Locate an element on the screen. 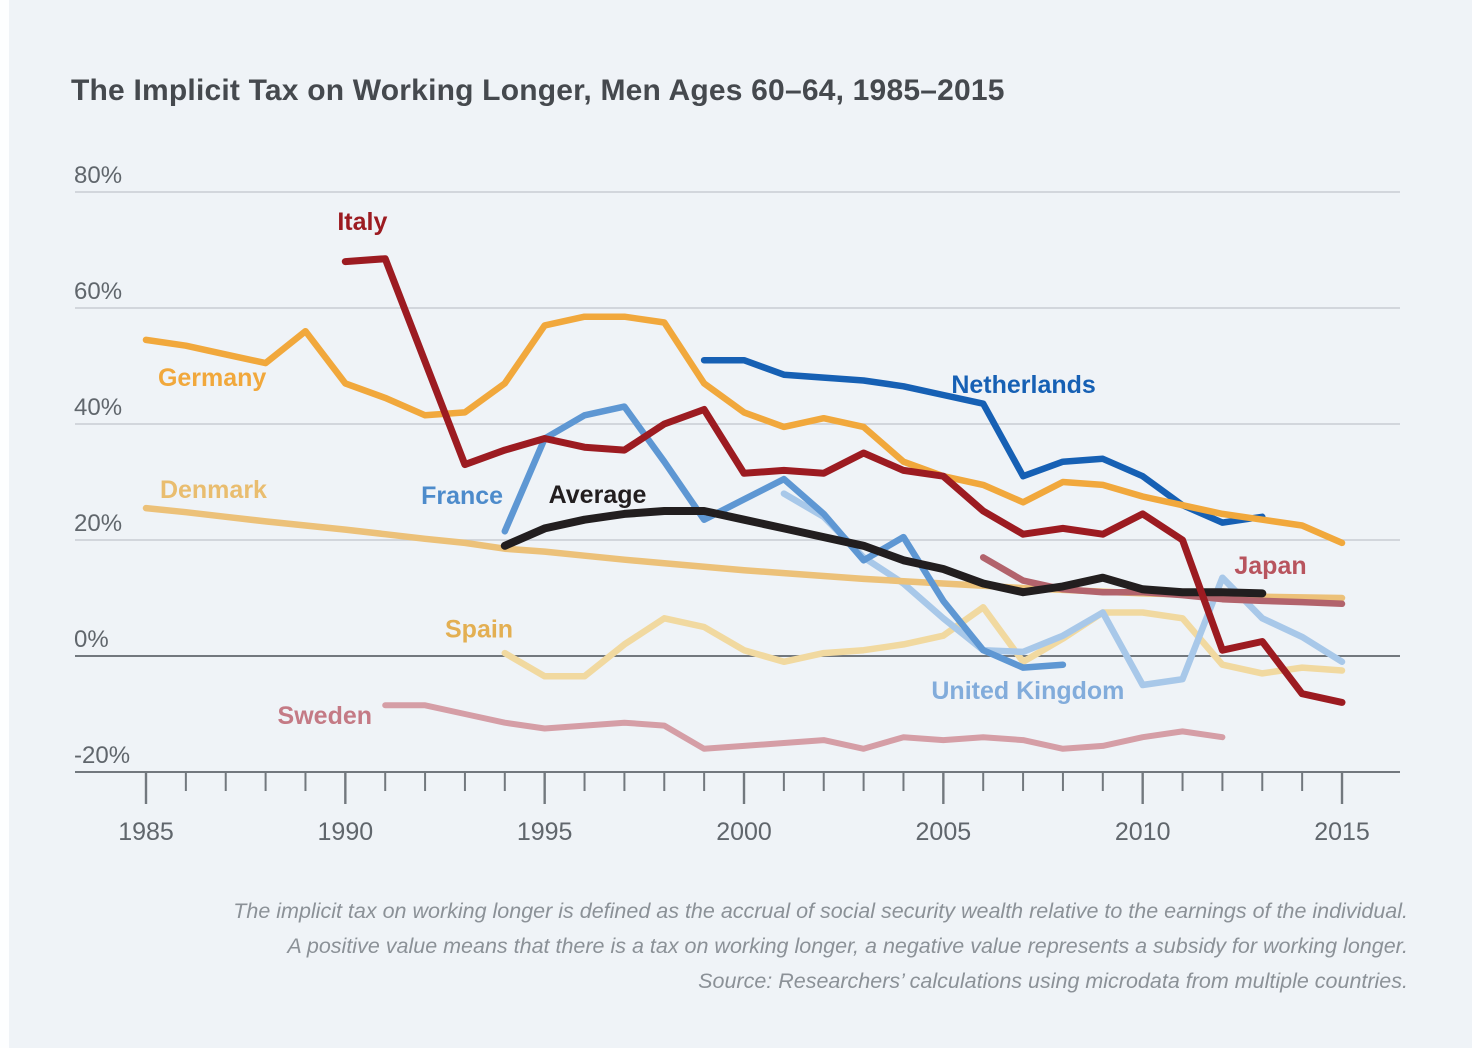 The image size is (1472, 1048). series-label-france: France is located at coordinates (462, 496).